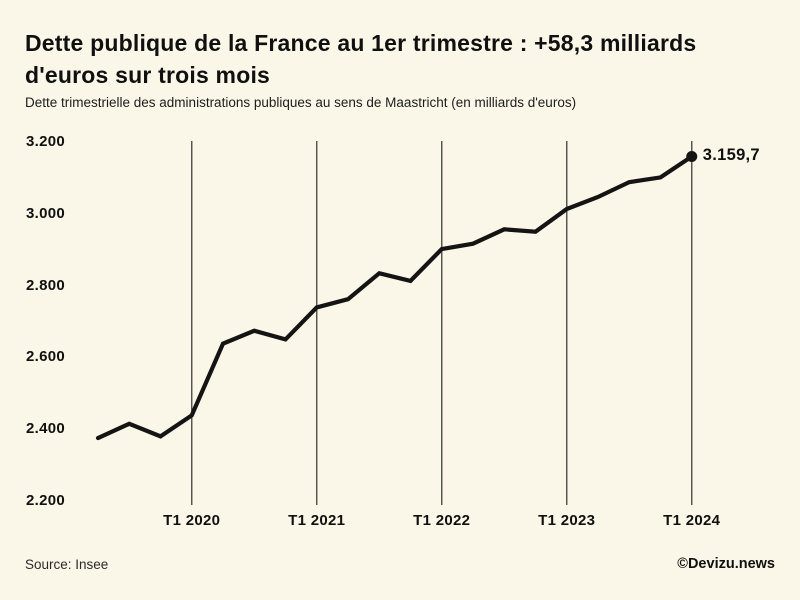 The height and width of the screenshot is (600, 800). What do you see at coordinates (192, 520) in the screenshot?
I see `x-tick-label: T1 2020` at bounding box center [192, 520].